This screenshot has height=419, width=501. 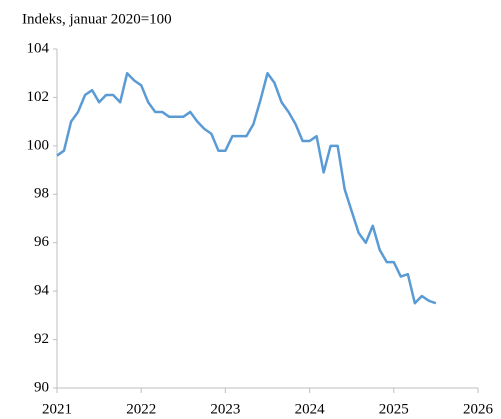 I want to click on y-tick-label: 92, so click(x=41, y=339).